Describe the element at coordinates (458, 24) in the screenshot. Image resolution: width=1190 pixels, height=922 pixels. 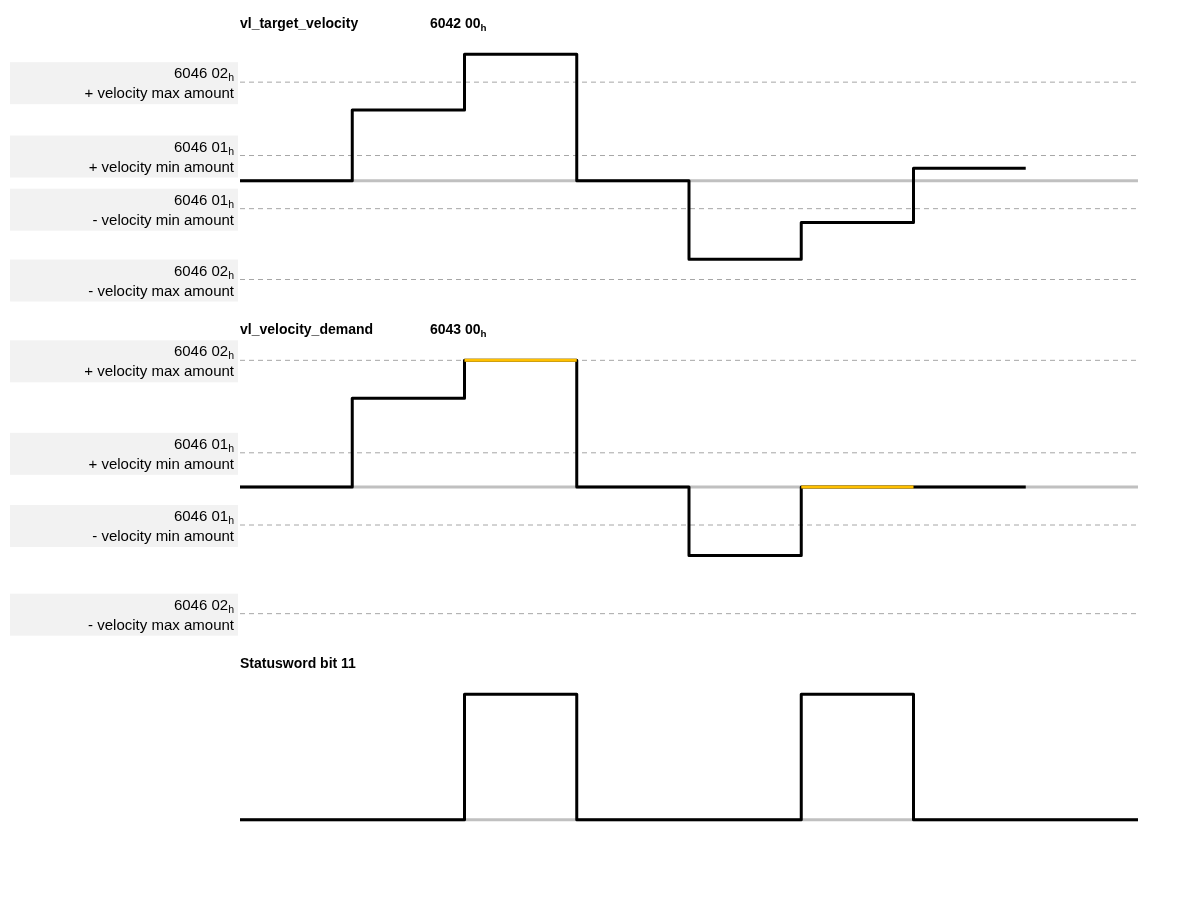
I see `chart-subtitle: 6042 00$_{h}$` at that location.